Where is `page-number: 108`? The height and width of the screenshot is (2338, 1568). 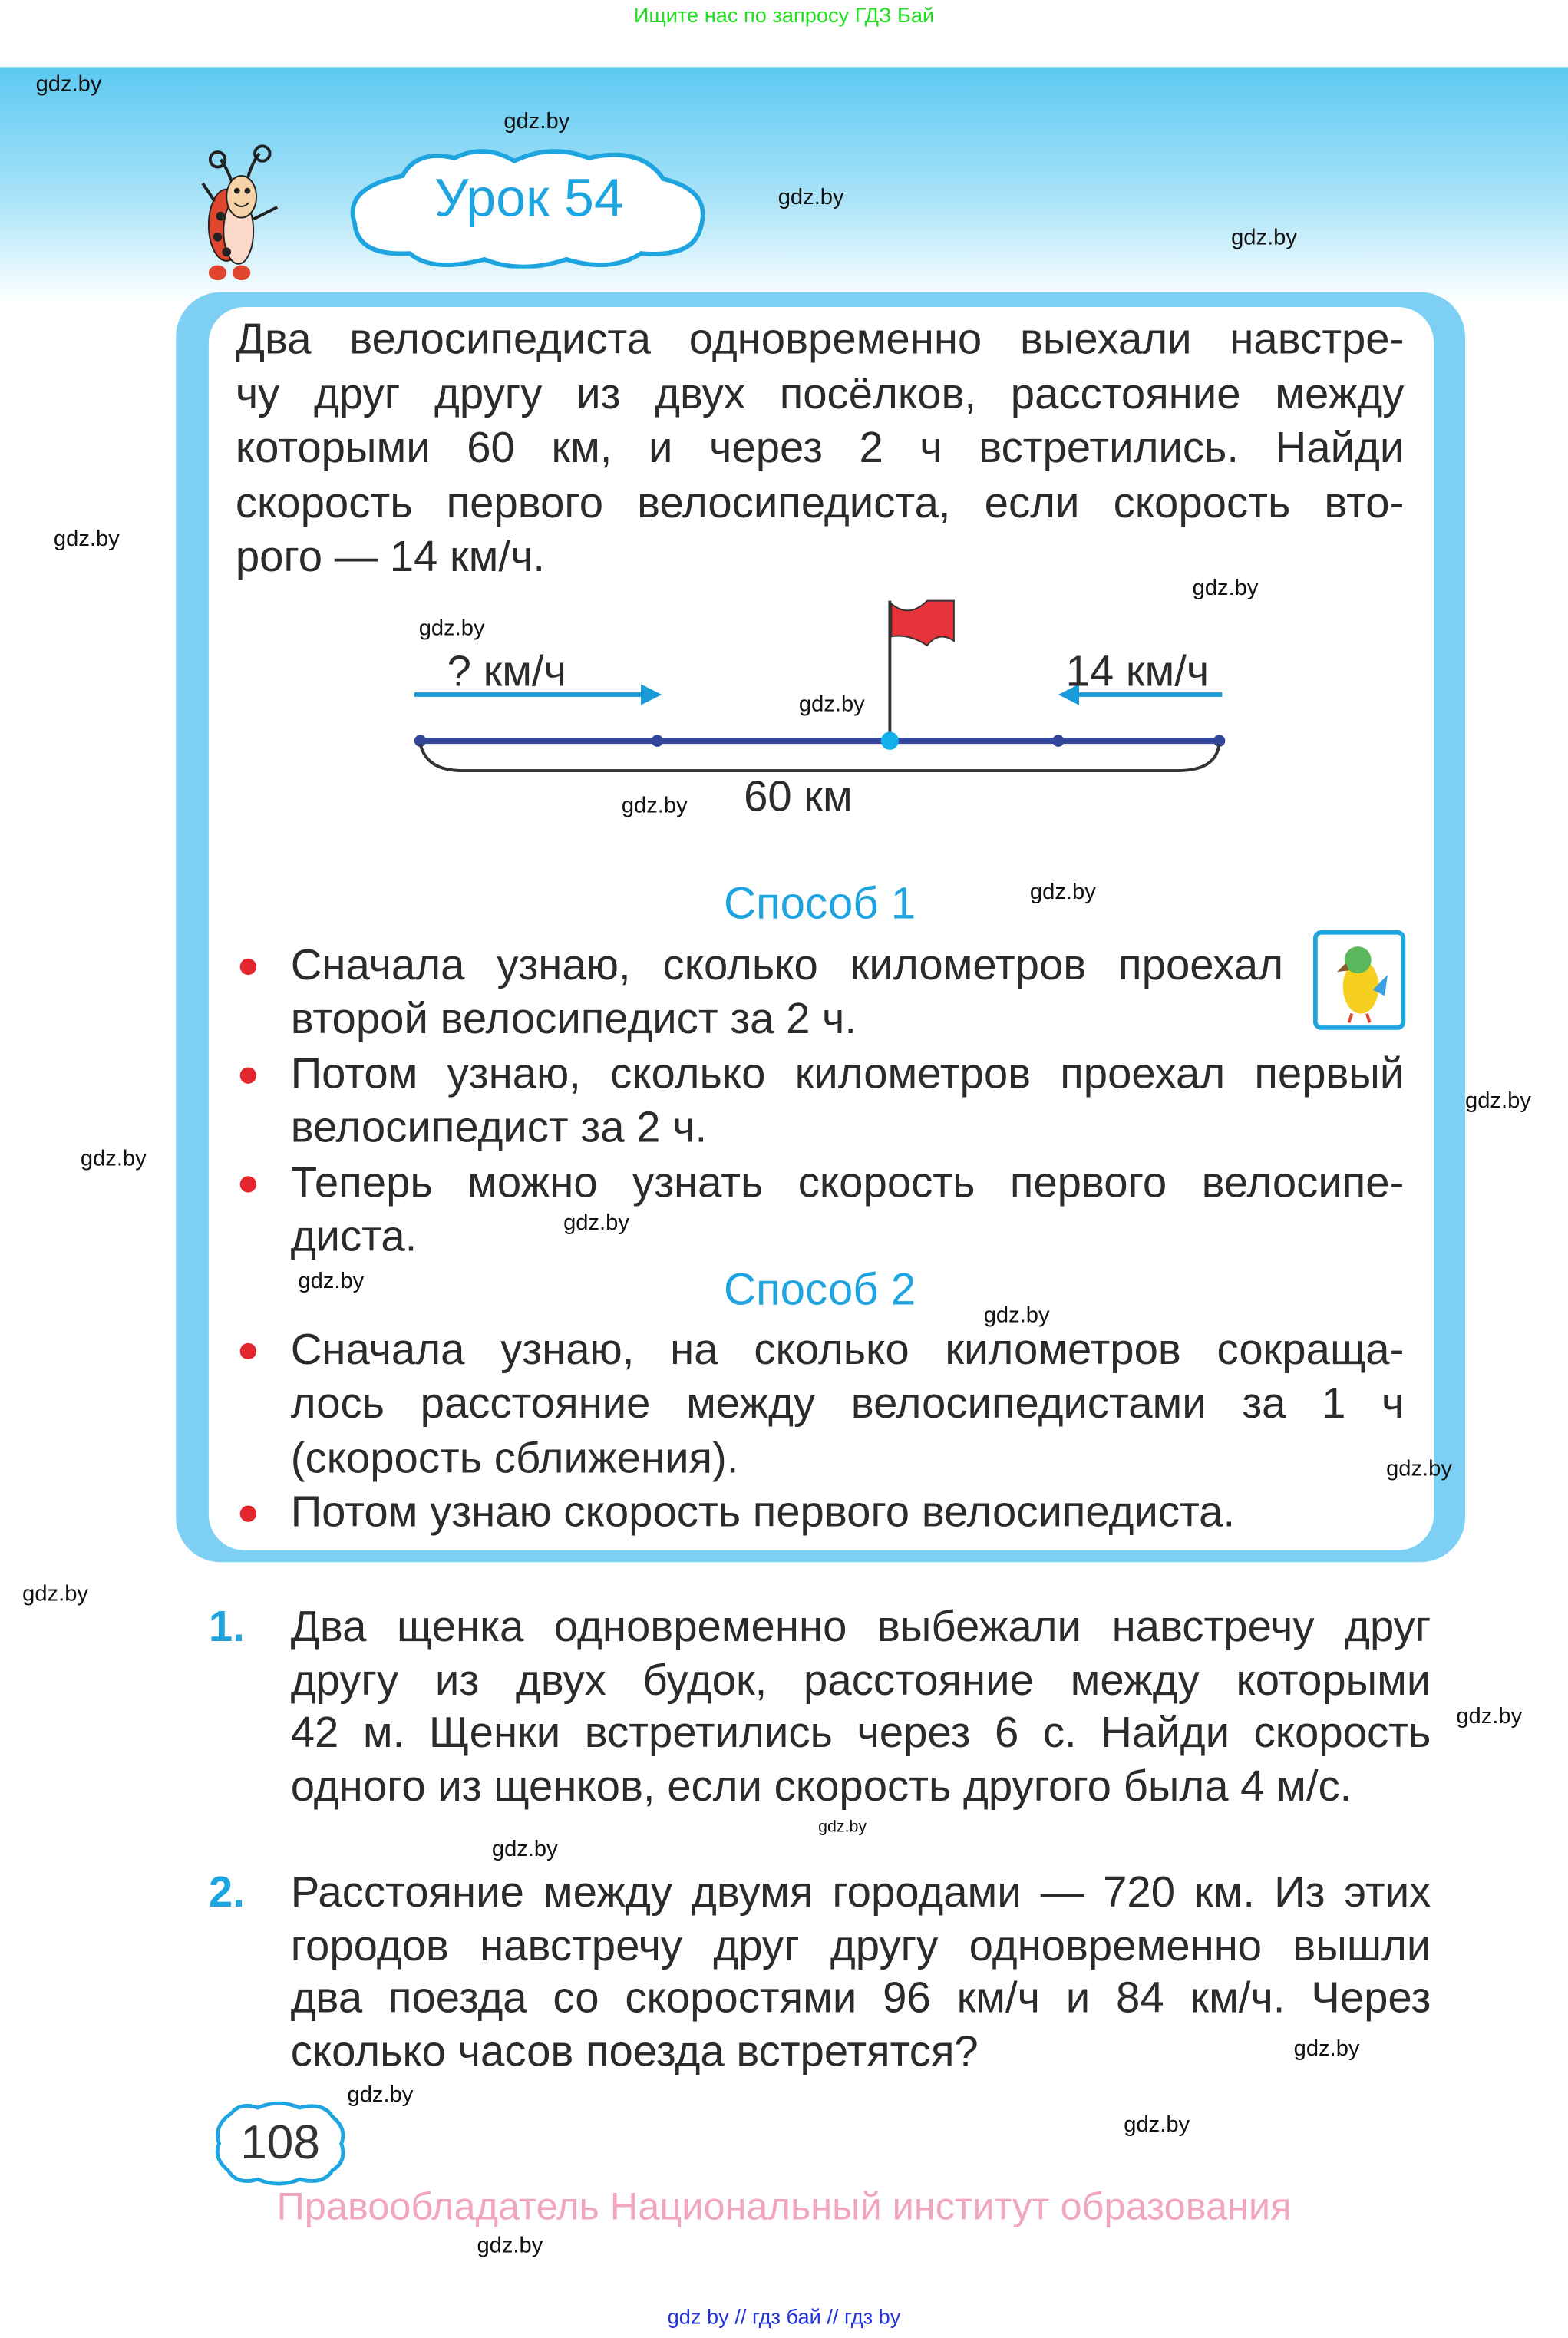
page-number: 108 is located at coordinates (280, 2142).